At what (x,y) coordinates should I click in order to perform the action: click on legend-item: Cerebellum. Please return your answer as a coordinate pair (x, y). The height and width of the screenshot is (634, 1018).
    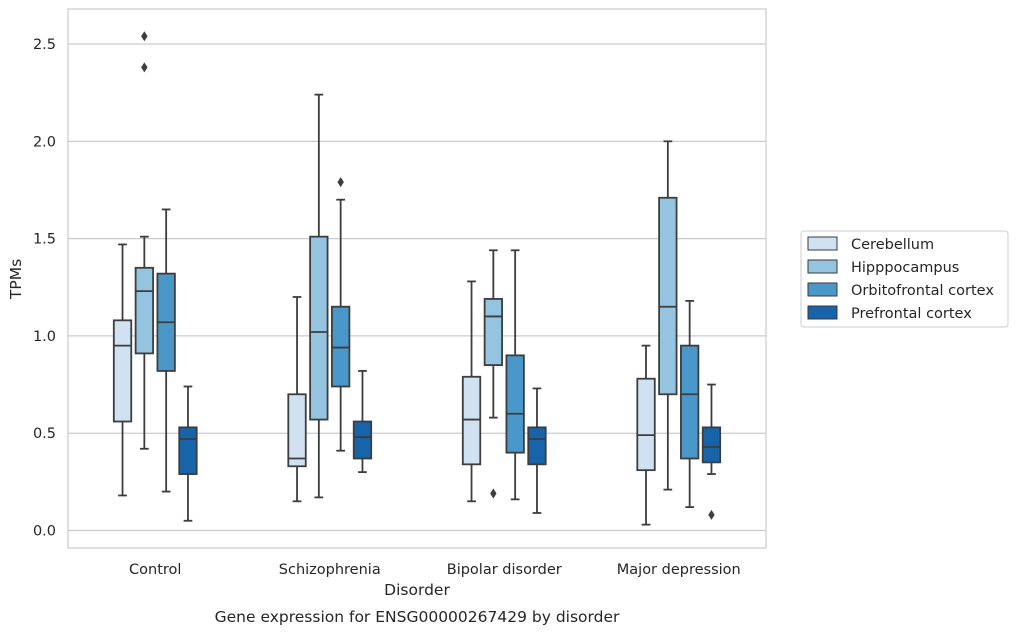
    Looking at the image, I should click on (870, 244).